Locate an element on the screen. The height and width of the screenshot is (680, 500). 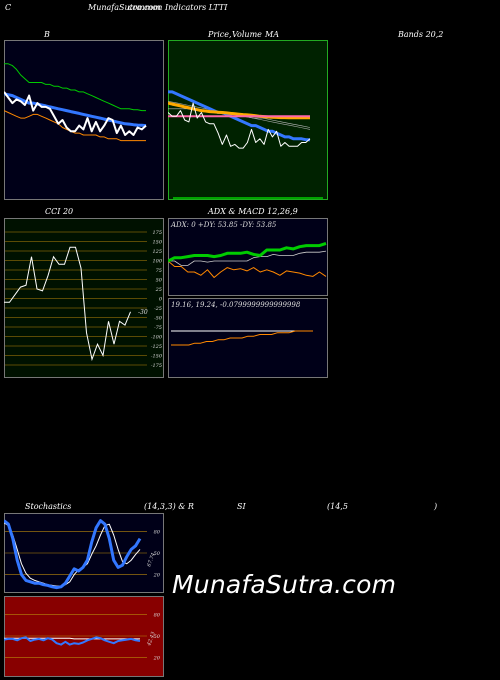
cci-title: CCI 20 is located at coordinates (59, 211).